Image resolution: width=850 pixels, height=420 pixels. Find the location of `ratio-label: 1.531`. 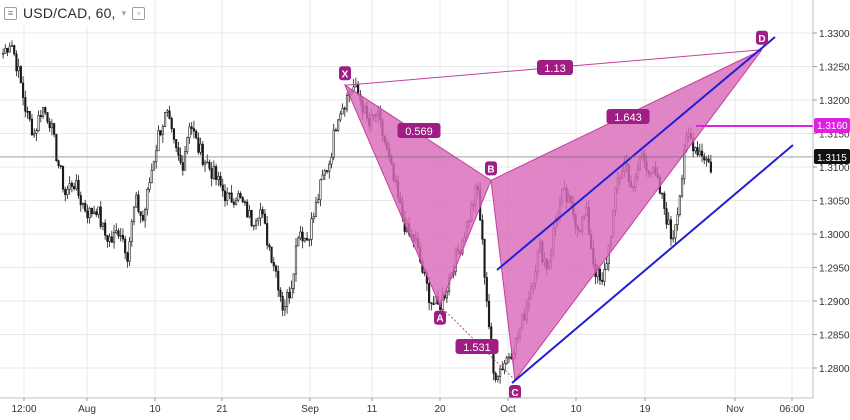

ratio-label: 1.531 is located at coordinates (477, 348).